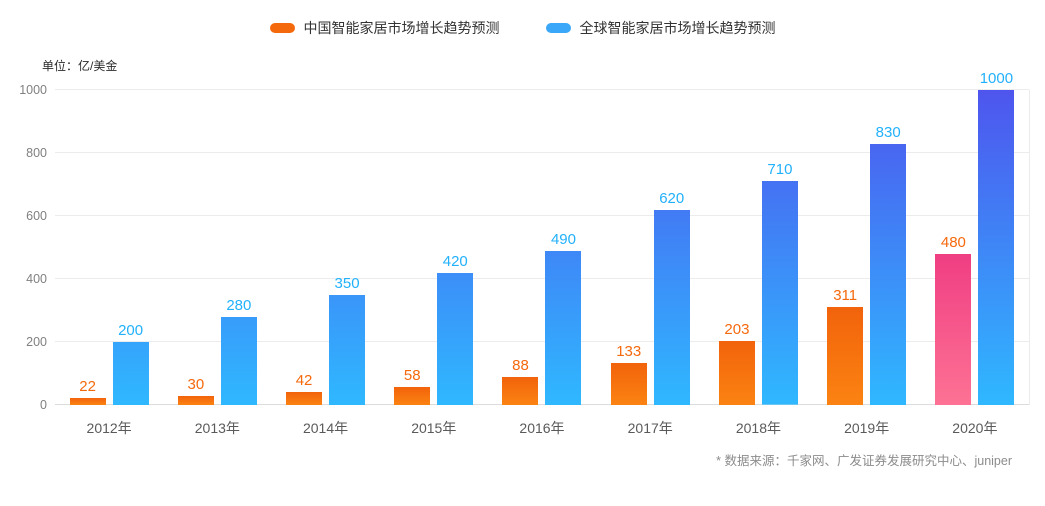 This screenshot has height=506, width=1045. Describe the element at coordinates (325, 428) in the screenshot. I see `x-axis-label: 2014年` at that location.